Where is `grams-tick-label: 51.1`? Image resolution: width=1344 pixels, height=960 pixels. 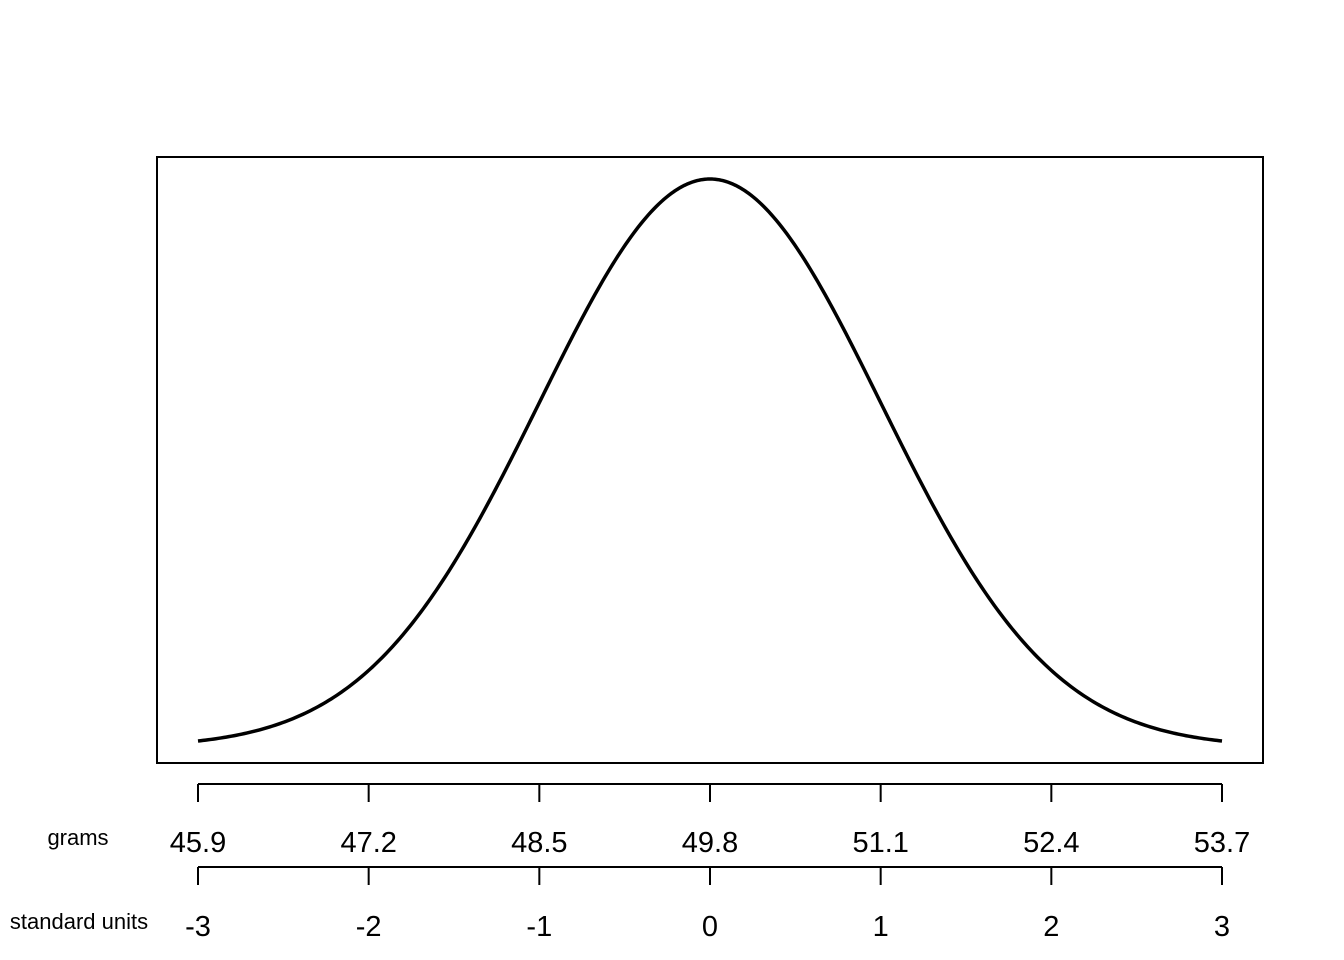 grams-tick-label: 51.1 is located at coordinates (880, 843).